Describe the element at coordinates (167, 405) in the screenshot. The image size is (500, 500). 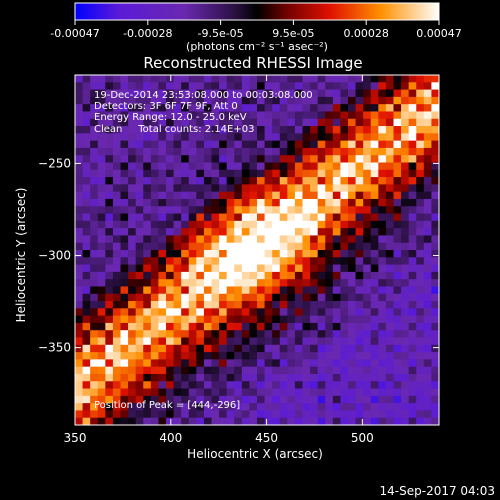
I see `peak-position-label: Position of Peak = [444,-296]` at that location.